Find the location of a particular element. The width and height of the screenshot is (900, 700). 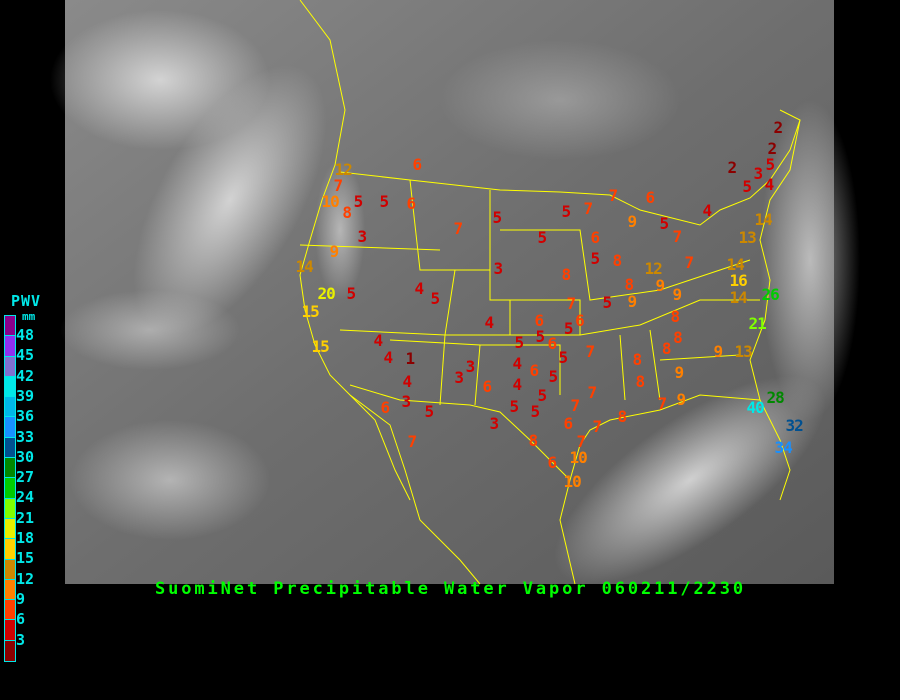

legend-label: 48 is located at coordinates (25, 335).